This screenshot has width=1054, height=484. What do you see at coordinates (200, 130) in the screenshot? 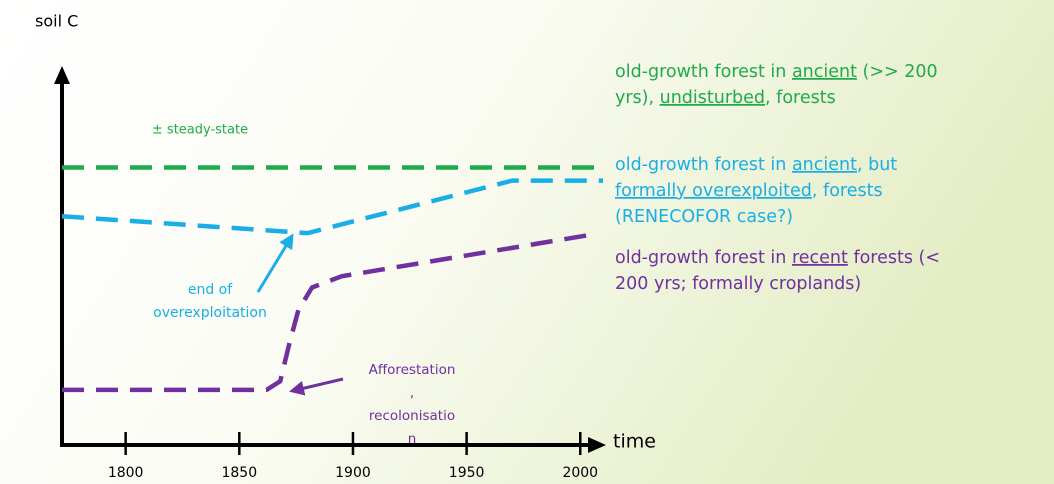
I see `annotation: ± steady-state` at bounding box center [200, 130].